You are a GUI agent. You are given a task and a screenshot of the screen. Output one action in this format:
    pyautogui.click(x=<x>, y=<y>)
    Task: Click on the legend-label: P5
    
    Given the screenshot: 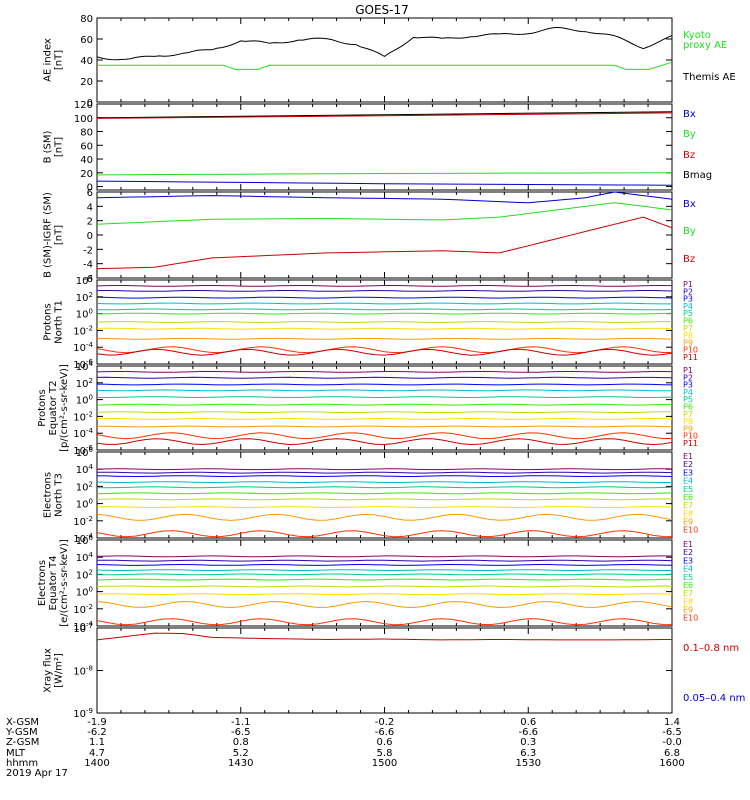 What is the action you would take?
    pyautogui.click(x=688, y=313)
    